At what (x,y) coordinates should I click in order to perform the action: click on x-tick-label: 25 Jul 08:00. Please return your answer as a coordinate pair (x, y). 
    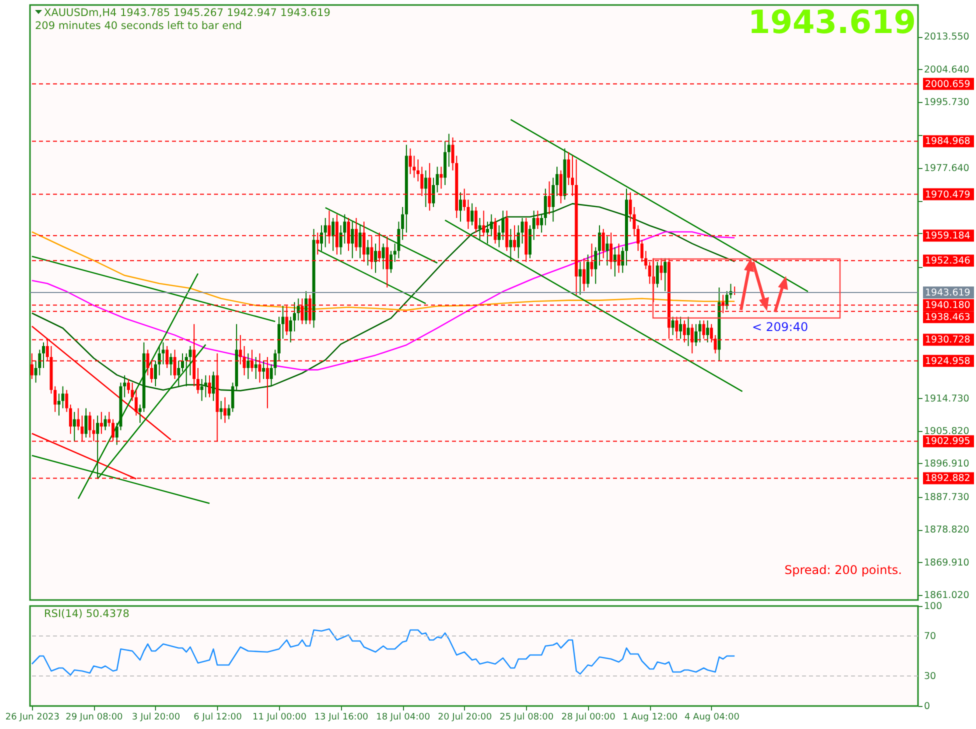
    Looking at the image, I should click on (527, 717).